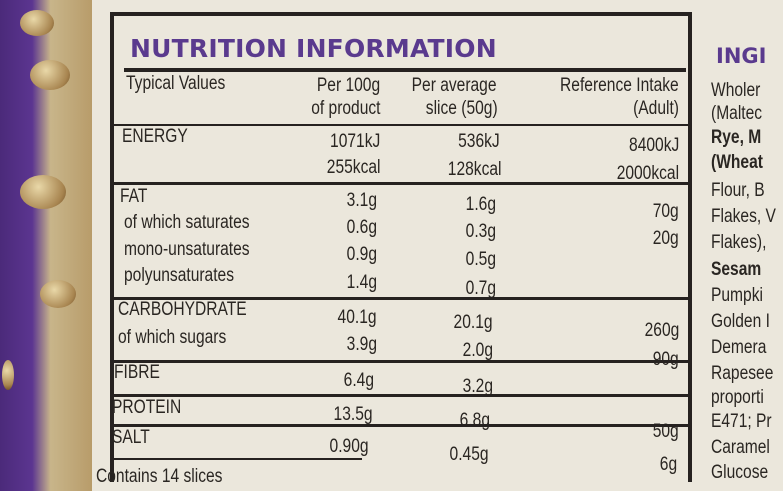 The width and height of the screenshot is (783, 491). I want to click on energy-per100-kj: 1071kJ, so click(354, 141).